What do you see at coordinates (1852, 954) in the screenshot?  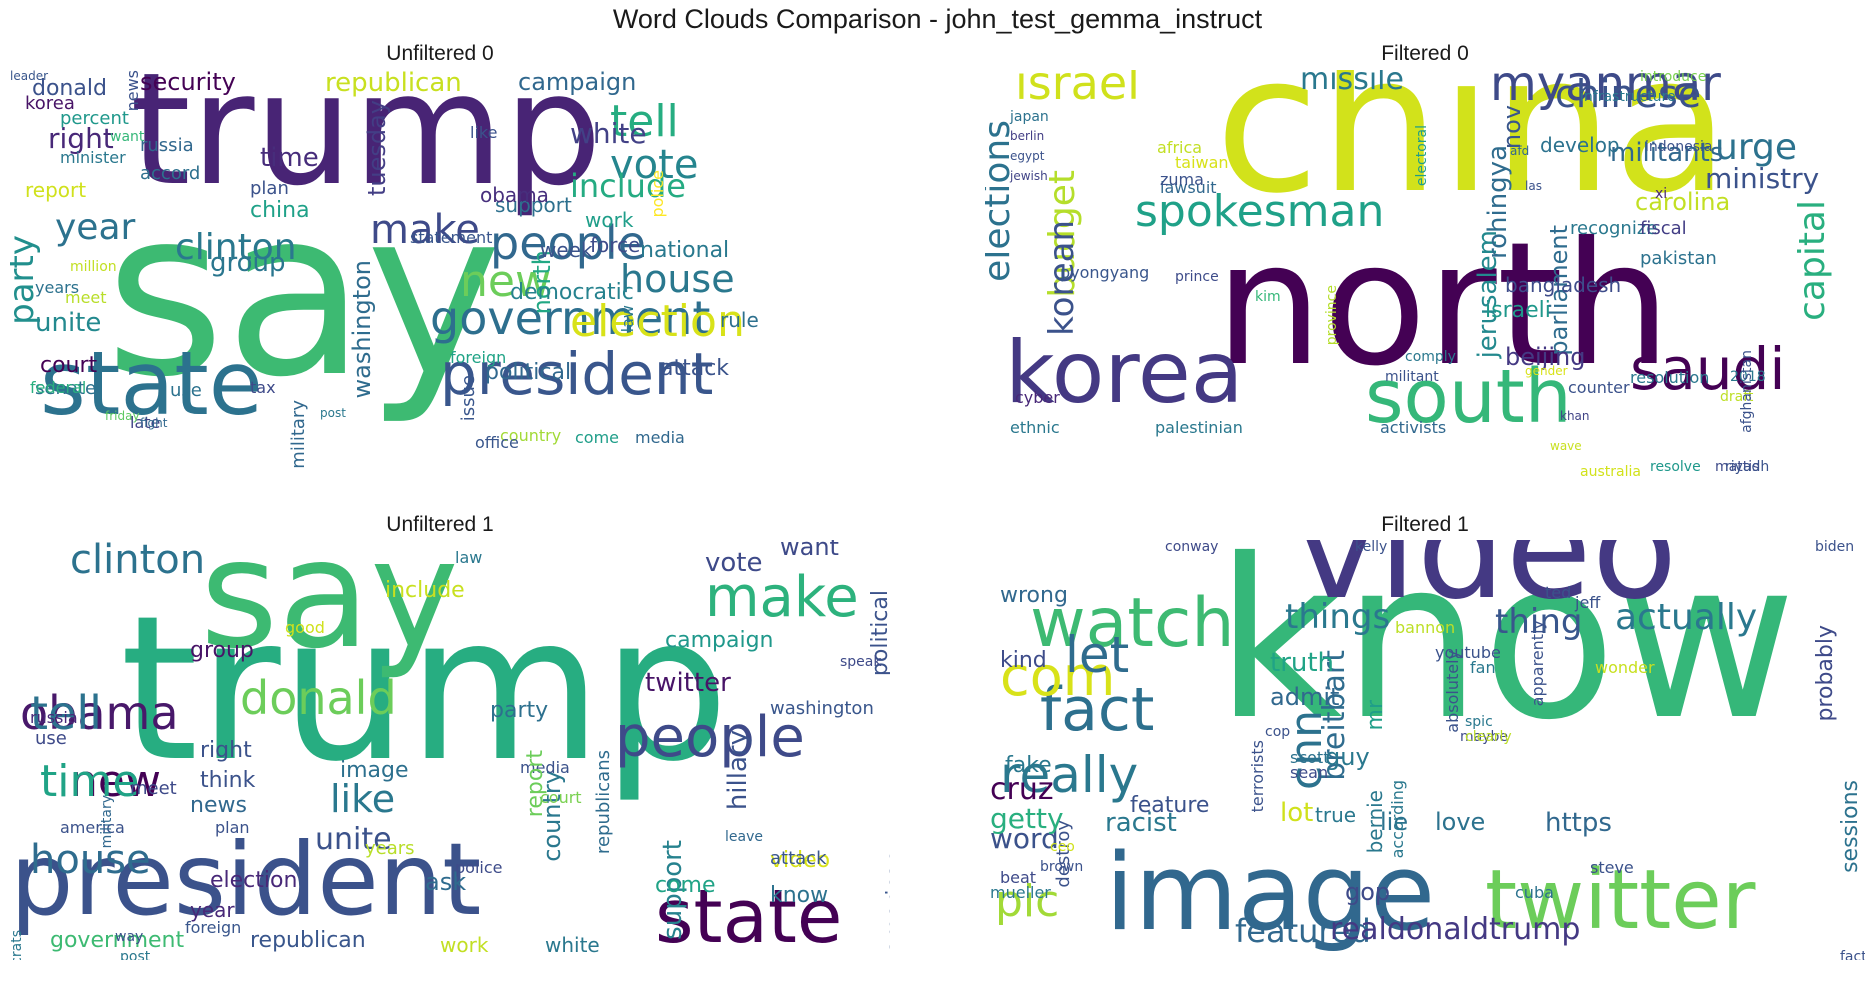 I see `cloud-word: facts` at bounding box center [1852, 954].